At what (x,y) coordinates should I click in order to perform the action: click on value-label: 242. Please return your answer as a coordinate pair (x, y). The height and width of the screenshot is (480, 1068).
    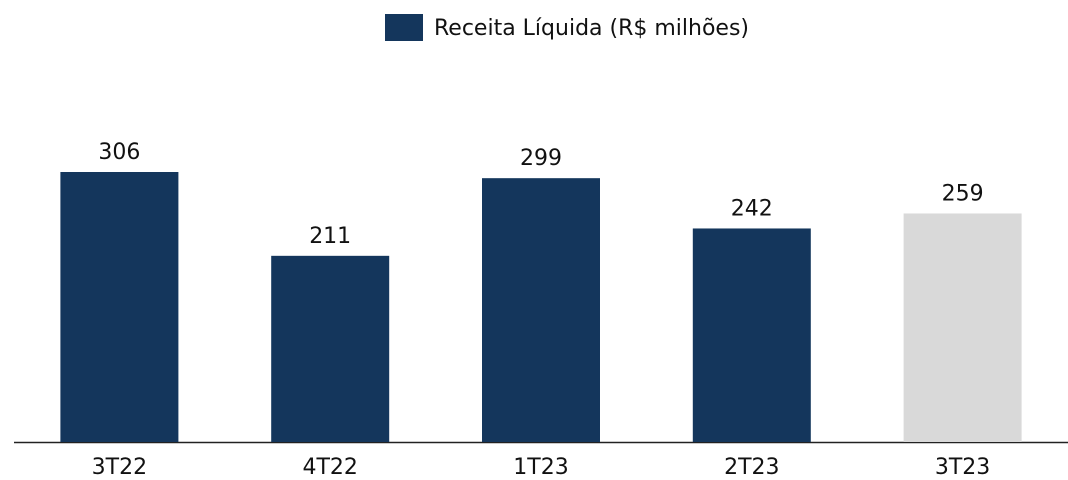
    Looking at the image, I should click on (752, 208).